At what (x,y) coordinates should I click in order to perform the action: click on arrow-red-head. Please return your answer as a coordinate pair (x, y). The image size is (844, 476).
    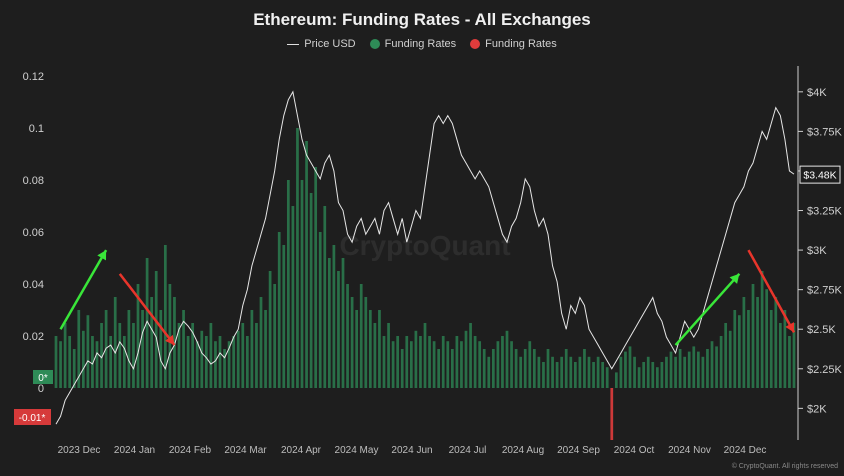
    Looking at the image, I should click on (170, 339).